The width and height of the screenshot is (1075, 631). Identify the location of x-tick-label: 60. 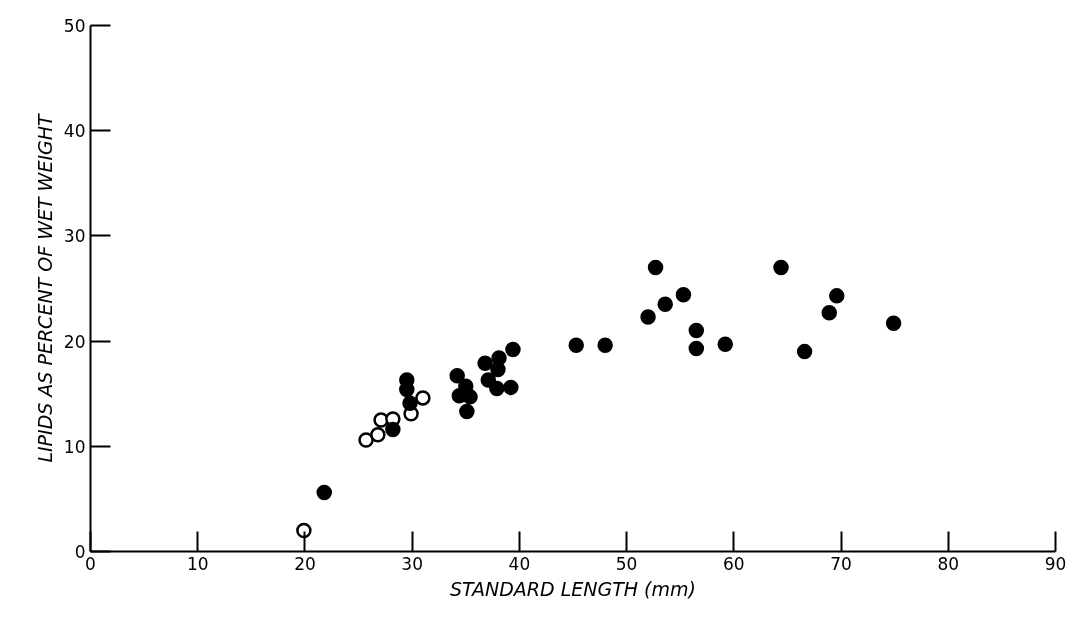
(734, 563).